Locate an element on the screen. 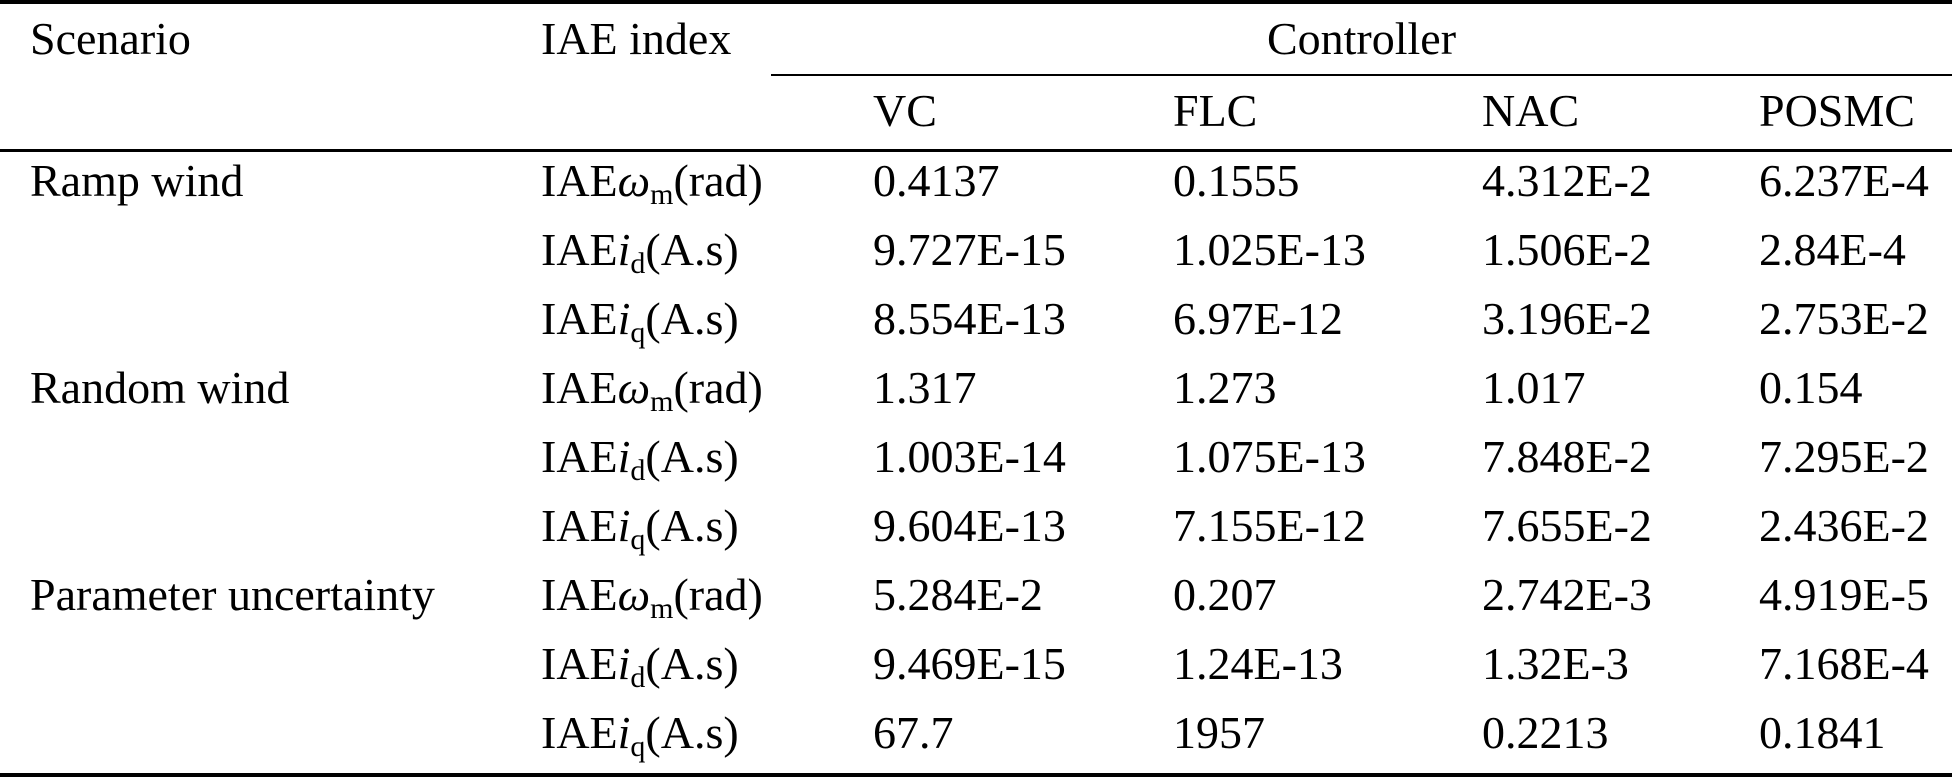 This screenshot has width=1952, height=777. col-header-controller-group: Controller is located at coordinates (1361, 39).